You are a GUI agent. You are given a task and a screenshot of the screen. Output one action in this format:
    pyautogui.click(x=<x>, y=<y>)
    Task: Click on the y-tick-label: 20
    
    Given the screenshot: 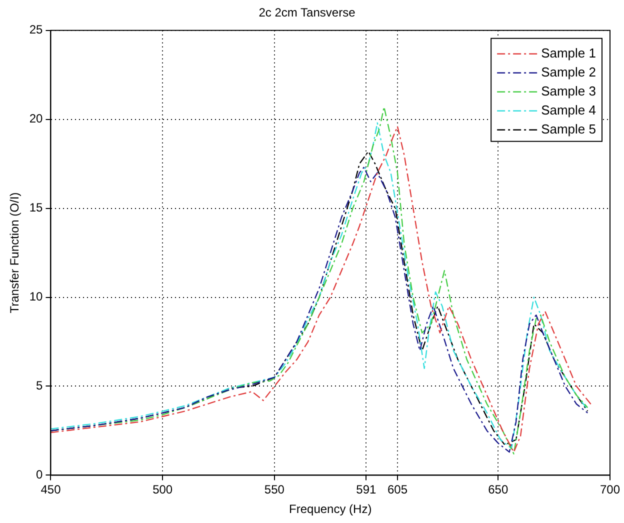 What is the action you would take?
    pyautogui.click(x=36, y=119)
    